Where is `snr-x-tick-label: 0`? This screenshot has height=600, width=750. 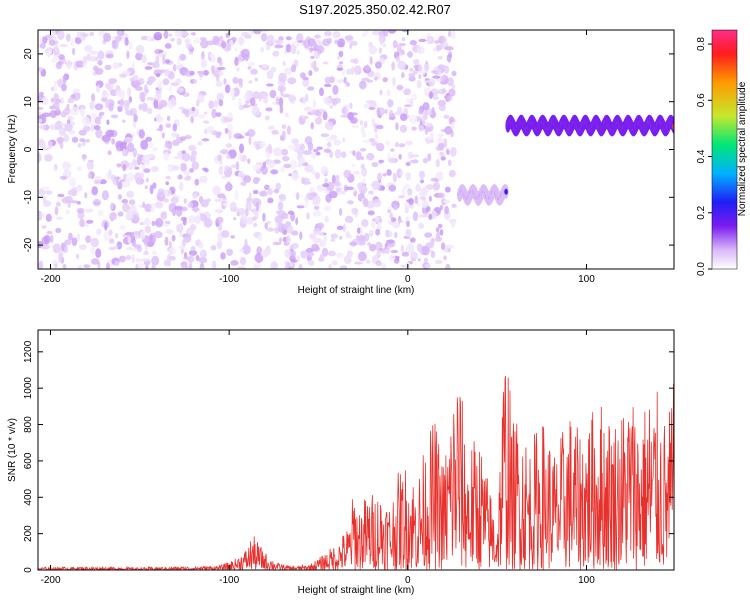
snr-x-tick-label: 0 is located at coordinates (408, 580).